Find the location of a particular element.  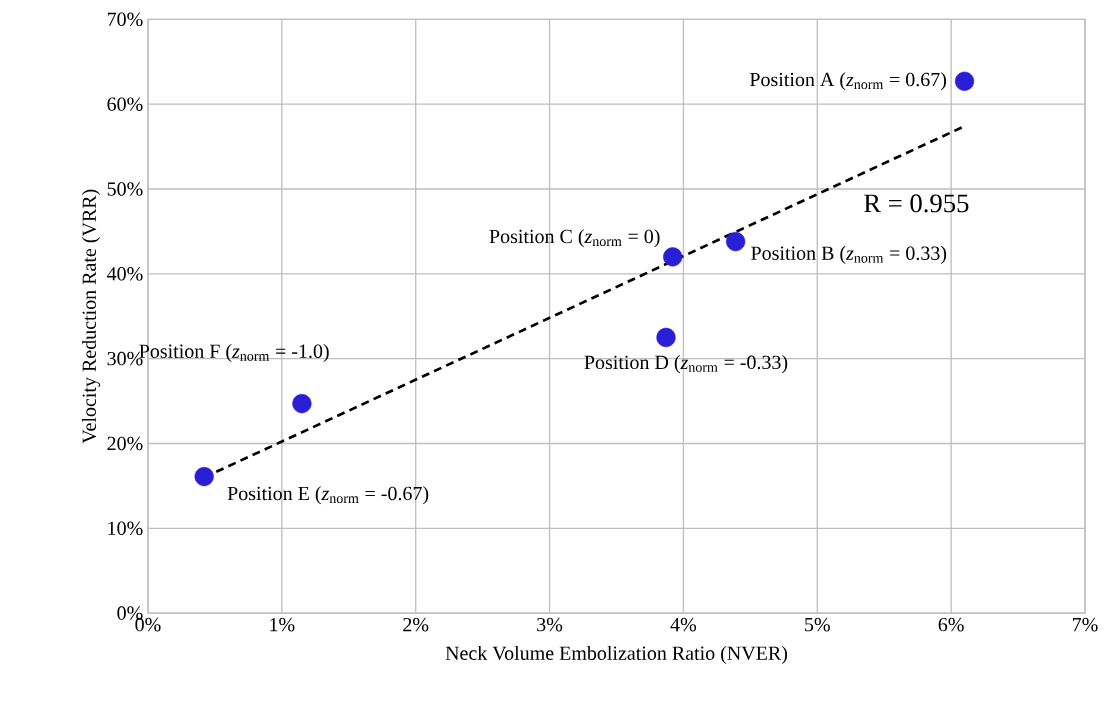

y-tick-label: 20% is located at coordinates (125, 443).